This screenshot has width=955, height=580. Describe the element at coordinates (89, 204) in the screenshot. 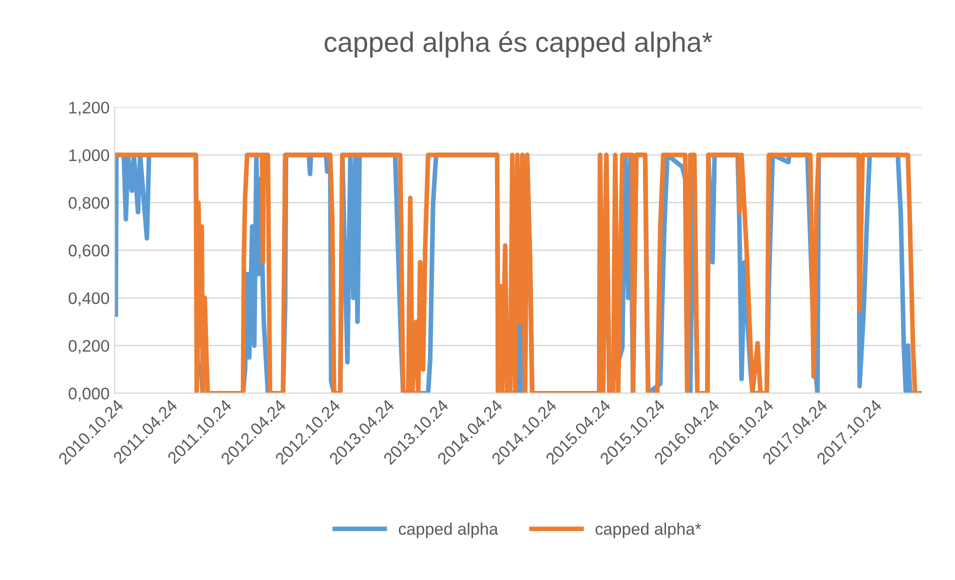

I see `y-tick-label: 0,800` at that location.